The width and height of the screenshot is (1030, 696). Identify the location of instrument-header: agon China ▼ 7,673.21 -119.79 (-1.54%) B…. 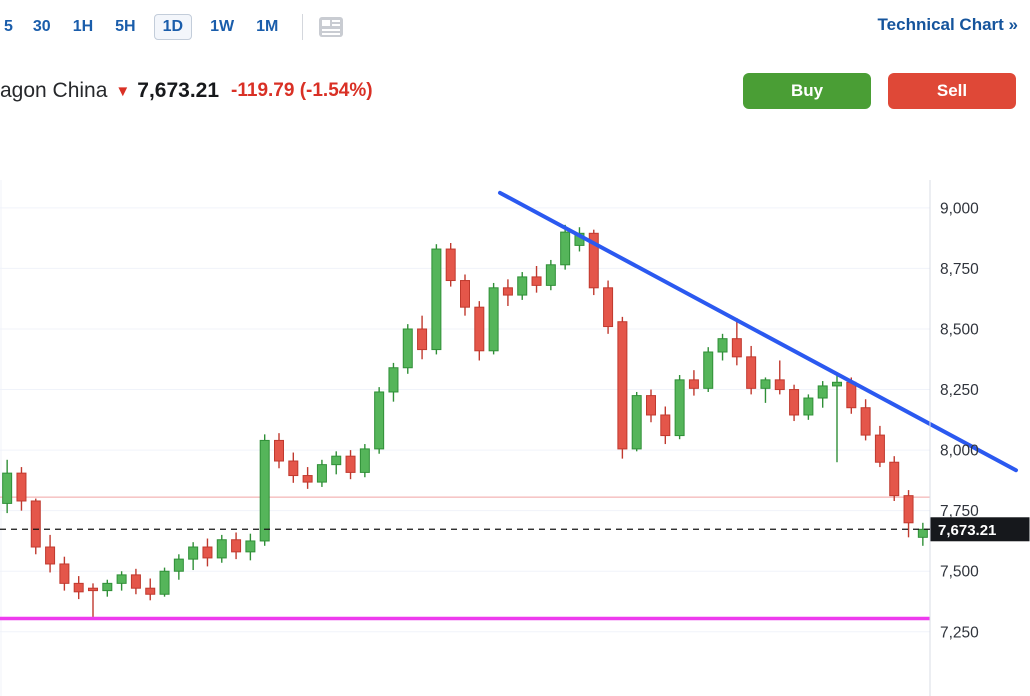
(515, 91).